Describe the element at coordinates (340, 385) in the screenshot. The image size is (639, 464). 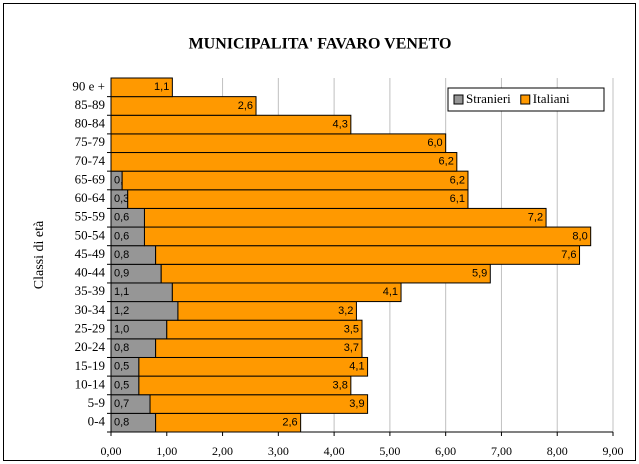
I see `data-label: 3,8` at that location.